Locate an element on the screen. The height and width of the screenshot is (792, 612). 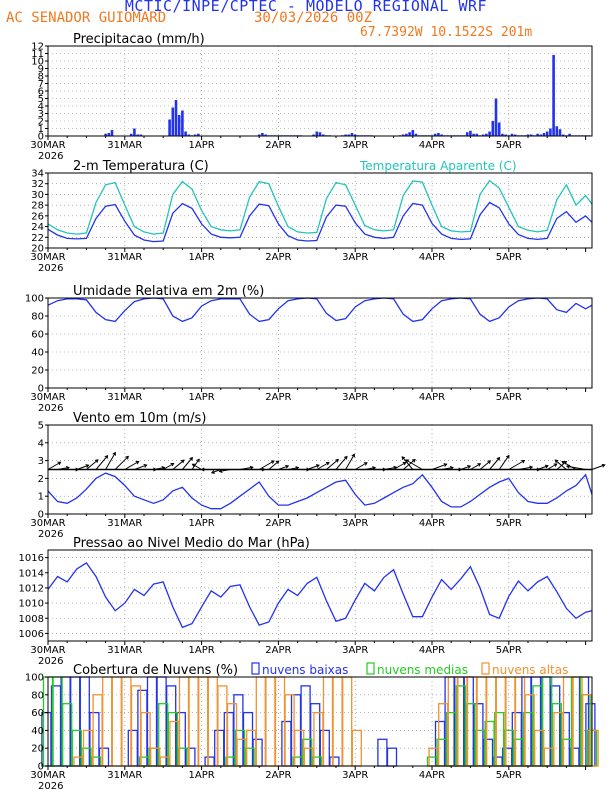
temp-ytick-label: 28 is located at coordinates (37, 206).